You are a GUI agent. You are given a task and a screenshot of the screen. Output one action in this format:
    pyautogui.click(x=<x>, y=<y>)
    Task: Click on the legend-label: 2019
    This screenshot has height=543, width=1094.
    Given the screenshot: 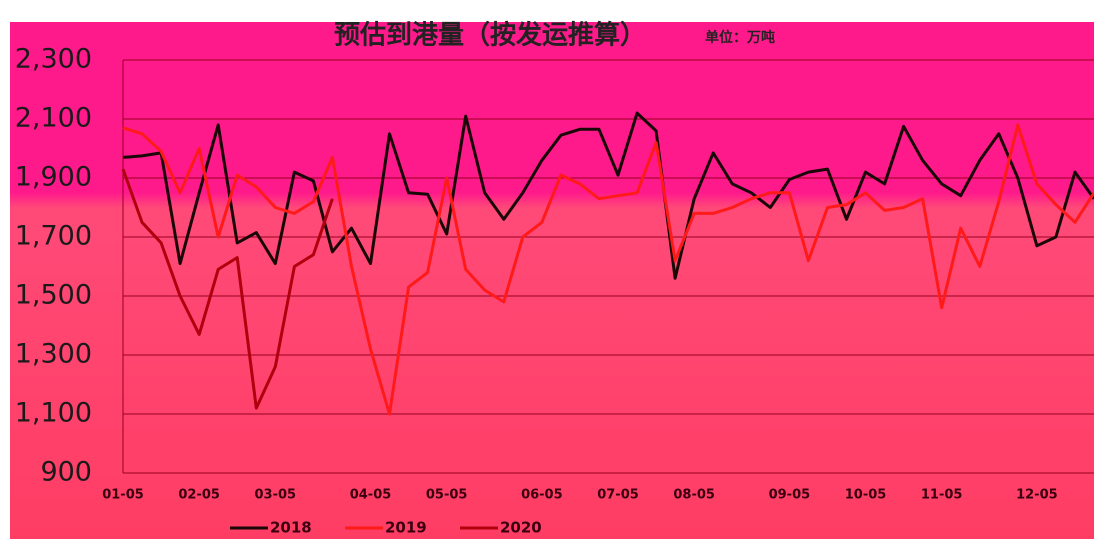 What is the action you would take?
    pyautogui.click(x=406, y=528)
    